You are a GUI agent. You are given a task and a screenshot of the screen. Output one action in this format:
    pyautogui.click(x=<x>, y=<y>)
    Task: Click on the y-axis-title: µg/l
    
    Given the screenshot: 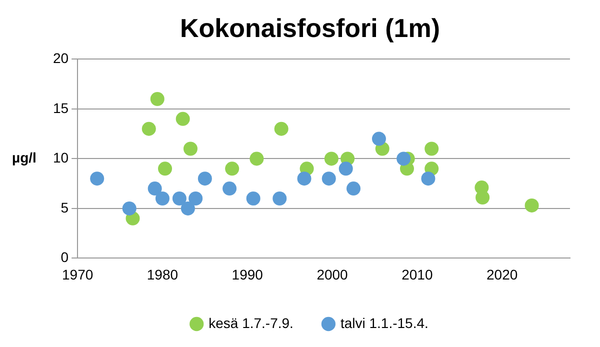 What is the action you would take?
    pyautogui.click(x=24, y=158)
    